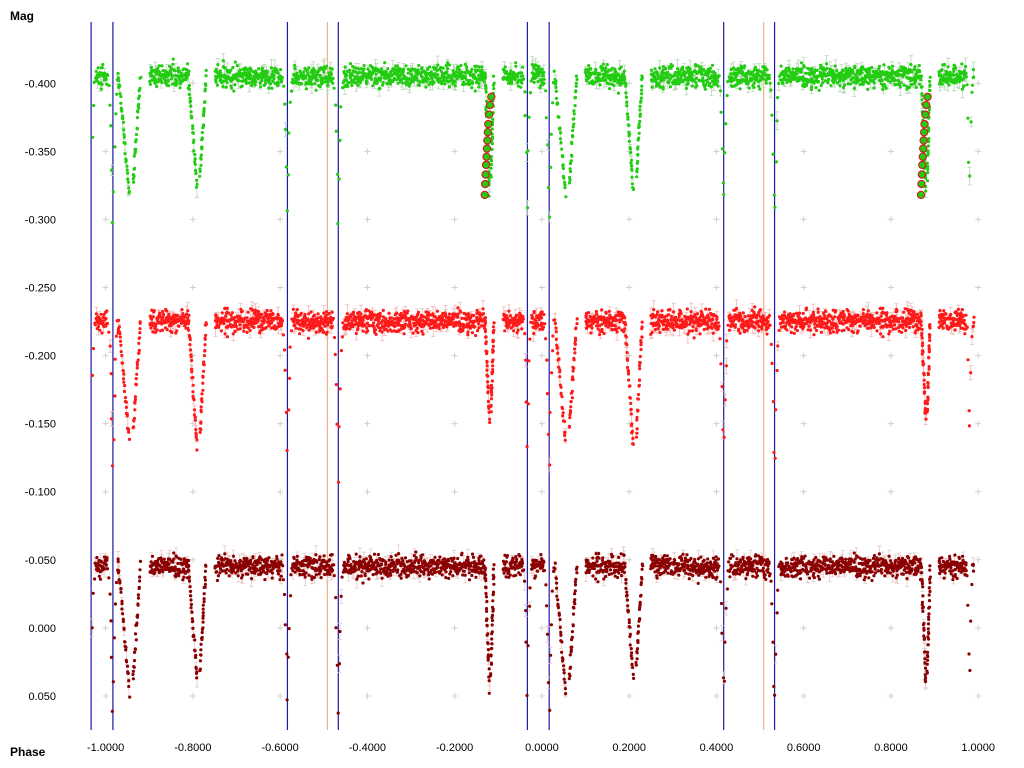  Describe the element at coordinates (367, 748) in the screenshot. I see `x-tick-label: -0.4000` at that location.